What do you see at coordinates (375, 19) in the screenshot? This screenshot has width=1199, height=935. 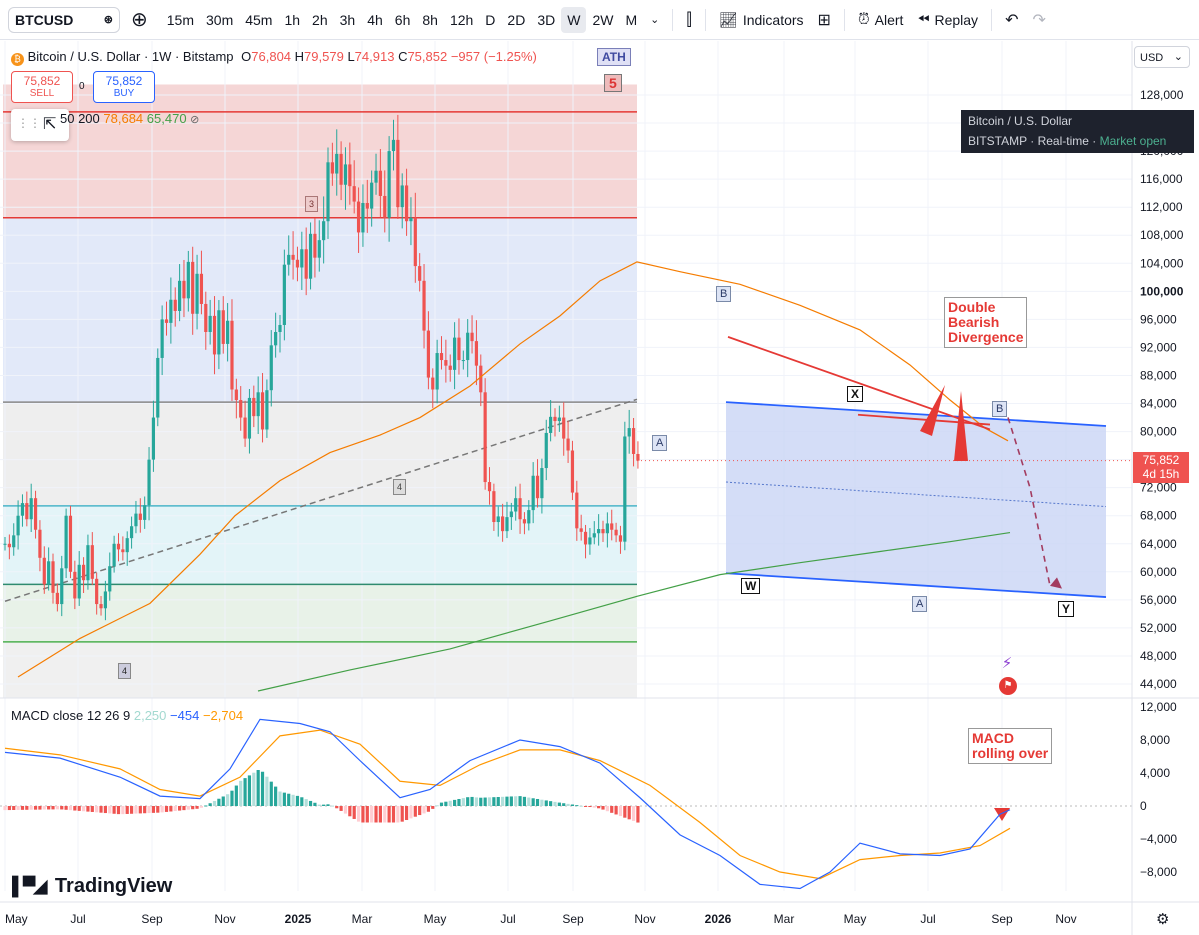 I see `interval-4h: 4h` at bounding box center [375, 19].